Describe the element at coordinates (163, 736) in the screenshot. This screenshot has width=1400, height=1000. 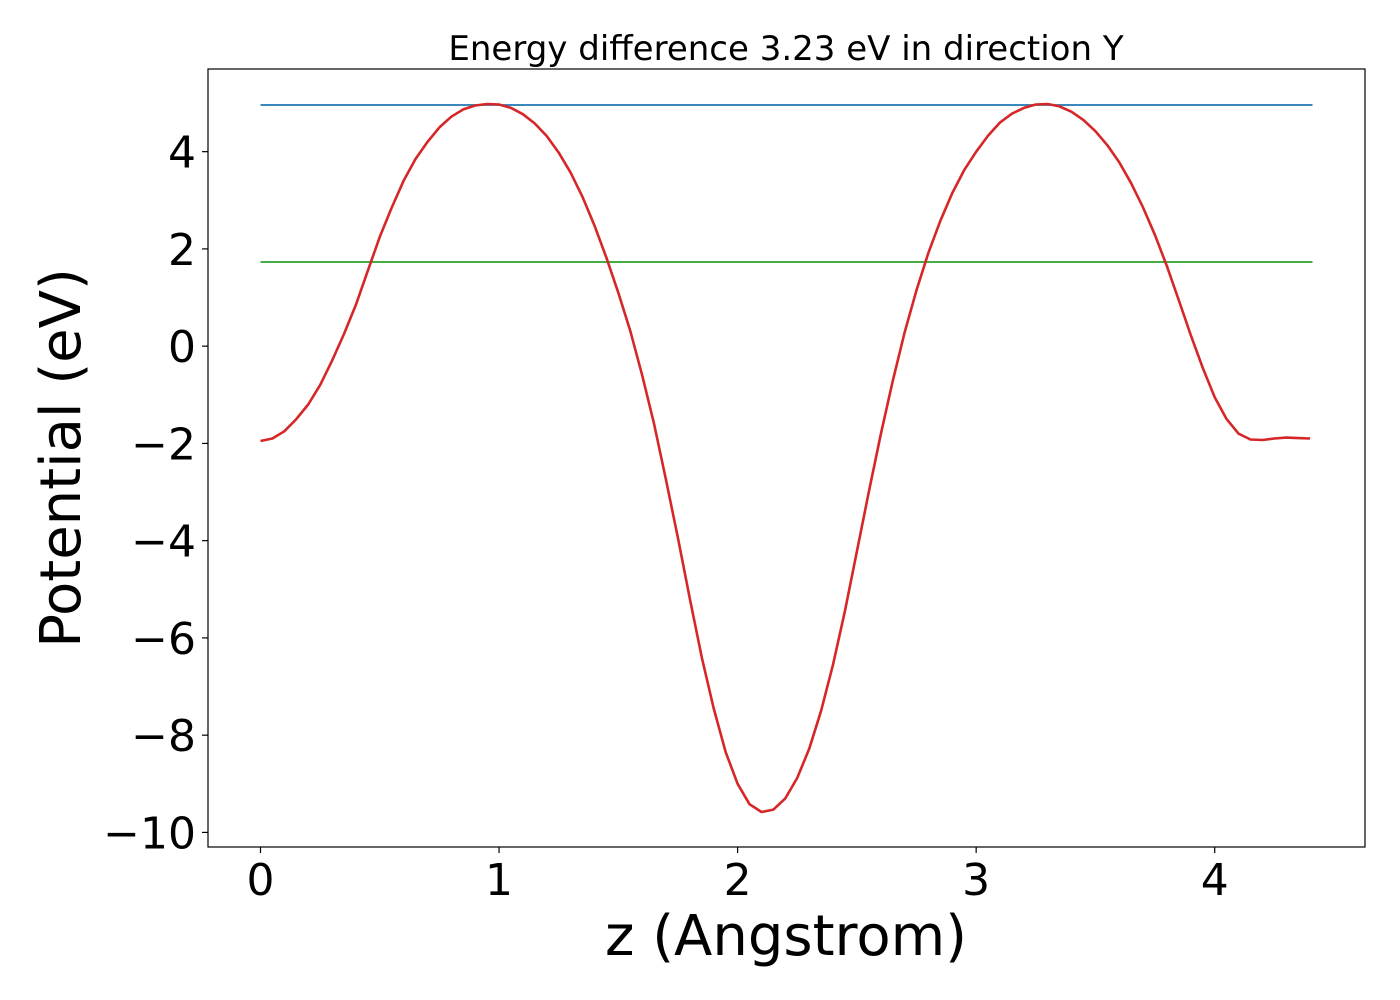
I see `y-tick-label: −8` at that location.